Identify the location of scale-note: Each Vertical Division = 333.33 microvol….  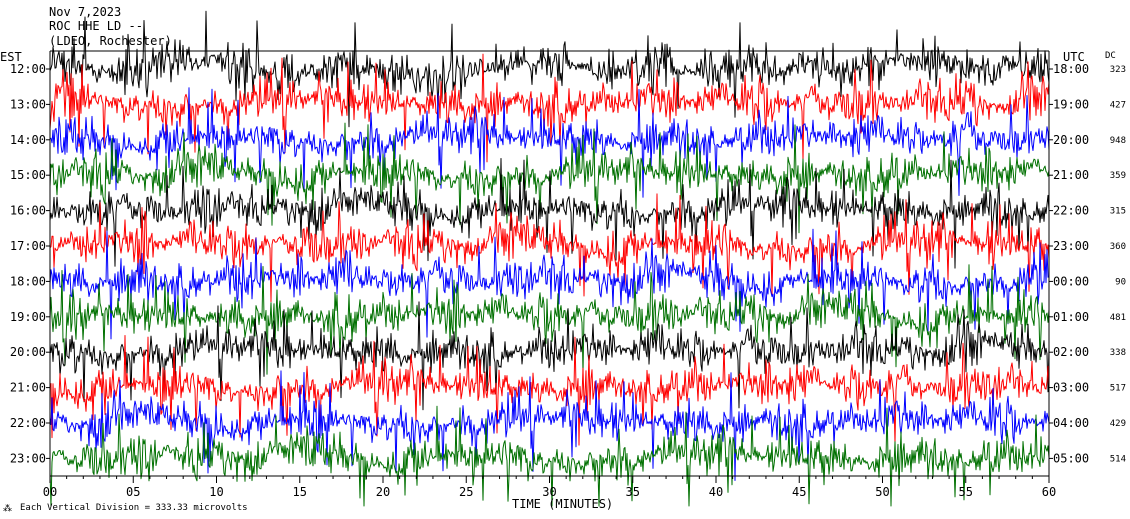
(134, 508).